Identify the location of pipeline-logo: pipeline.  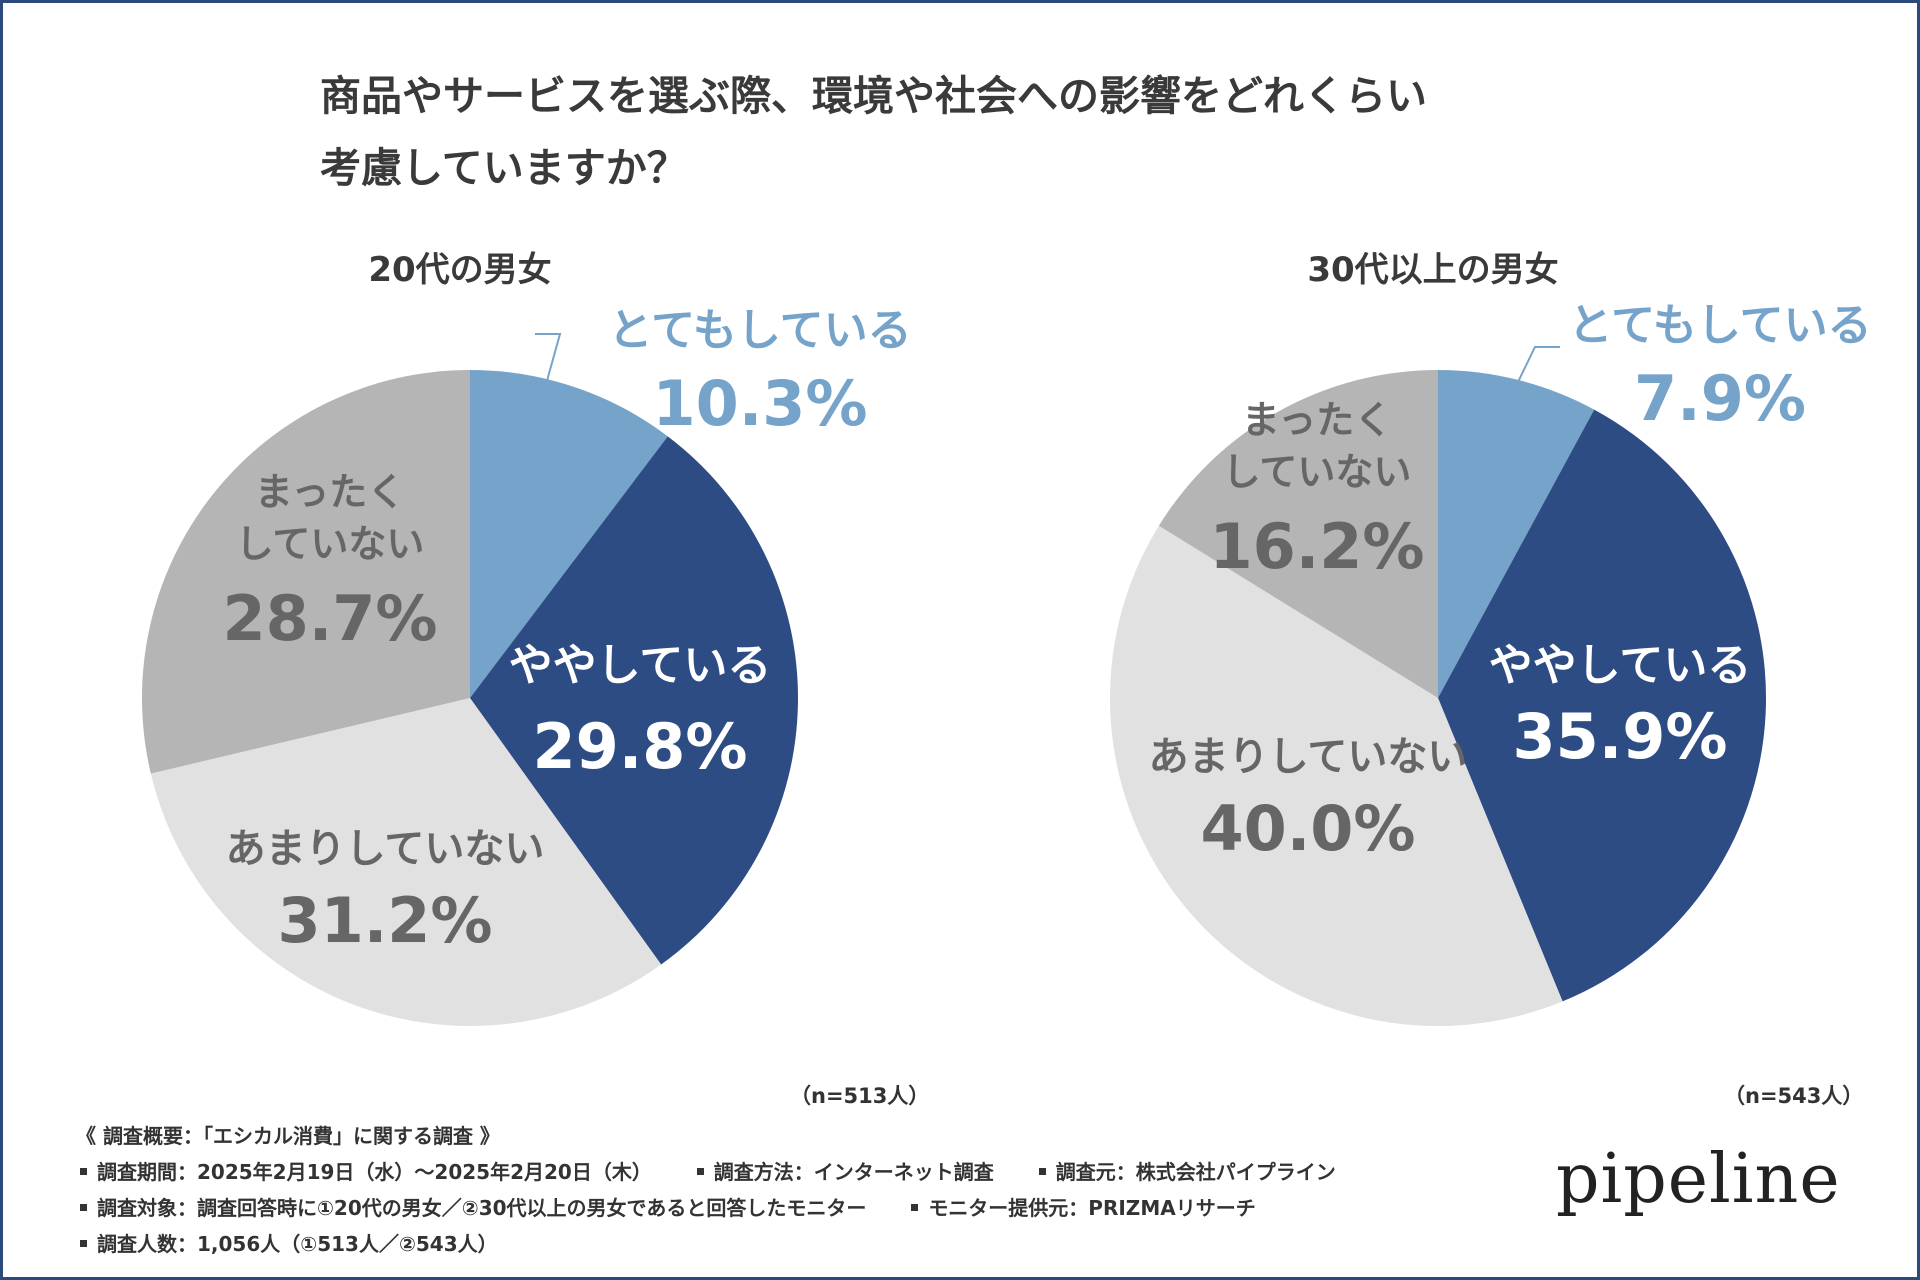
(1698, 1179).